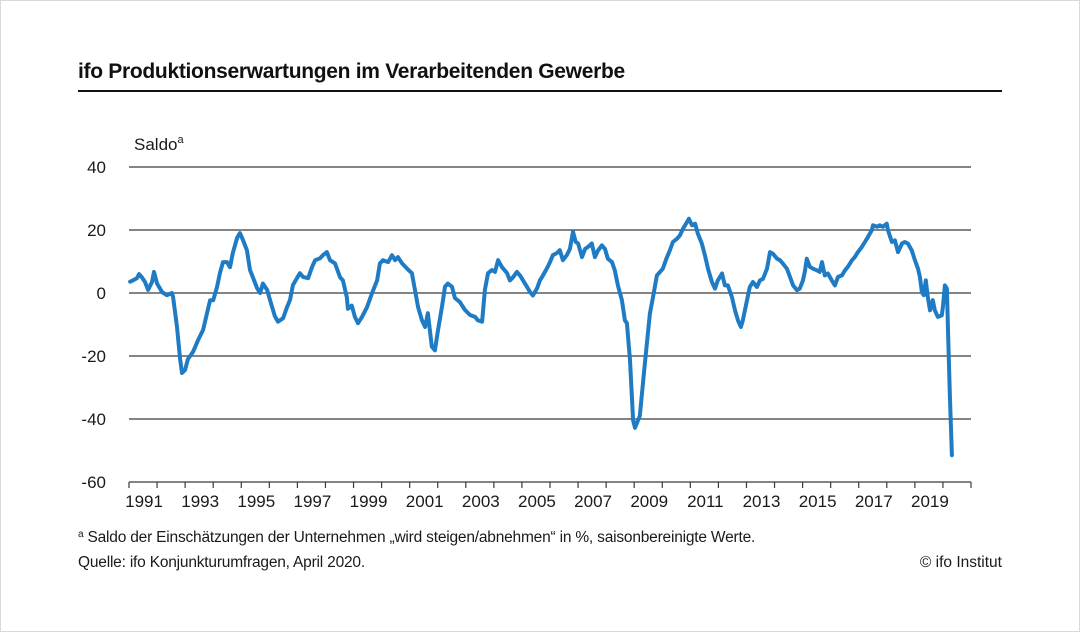  What do you see at coordinates (200, 501) in the screenshot?
I see `x-tick-label: 1993` at bounding box center [200, 501].